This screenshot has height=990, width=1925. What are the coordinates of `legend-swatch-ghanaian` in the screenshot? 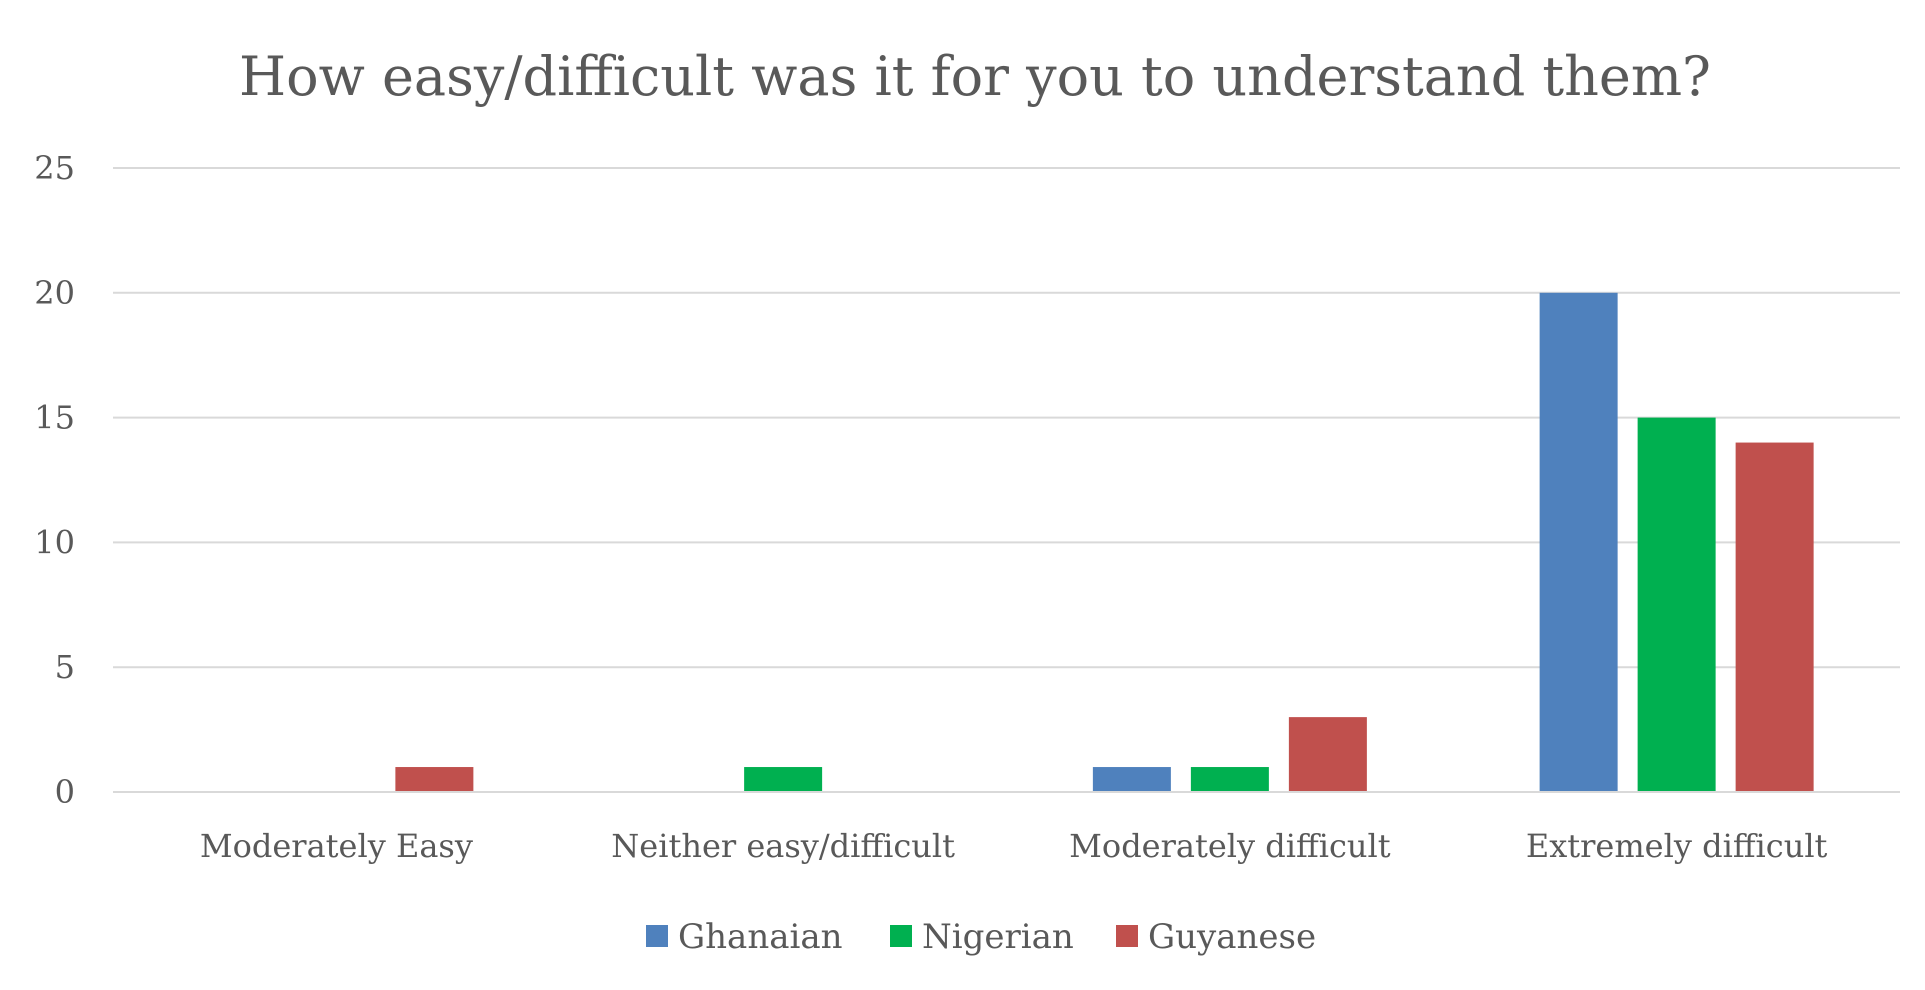 It's located at (657, 936).